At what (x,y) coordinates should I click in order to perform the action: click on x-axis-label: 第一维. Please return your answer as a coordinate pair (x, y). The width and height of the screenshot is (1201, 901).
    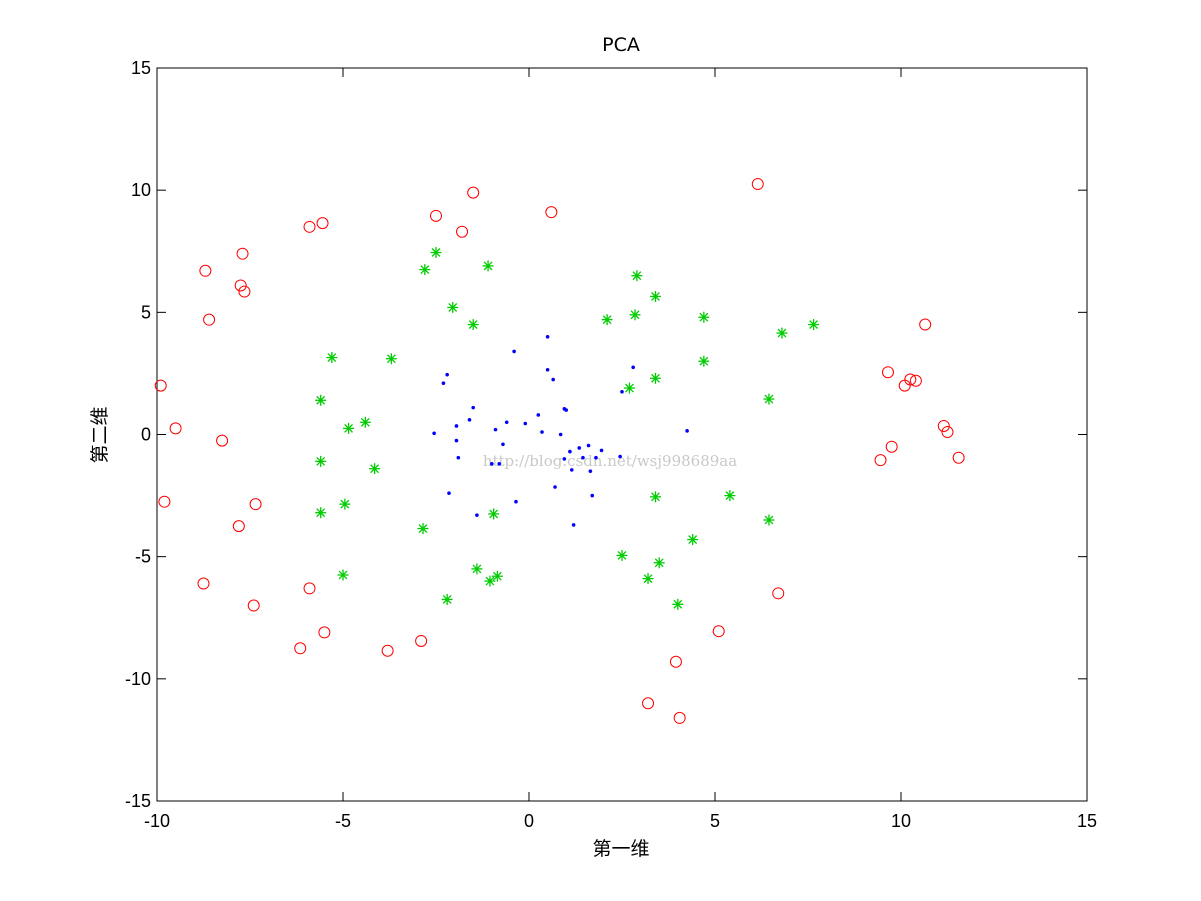
    Looking at the image, I should click on (620, 849).